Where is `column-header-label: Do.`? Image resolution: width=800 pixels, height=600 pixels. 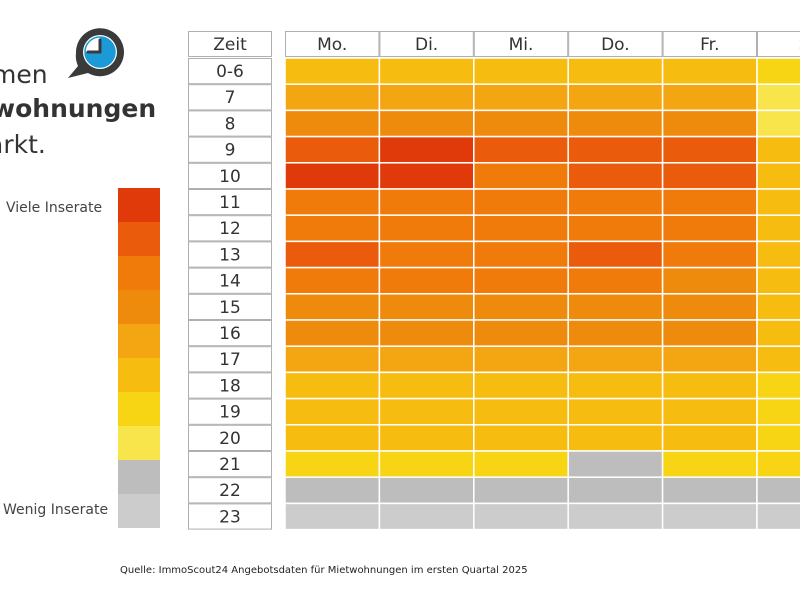
column-header-label: Do. is located at coordinates (615, 45).